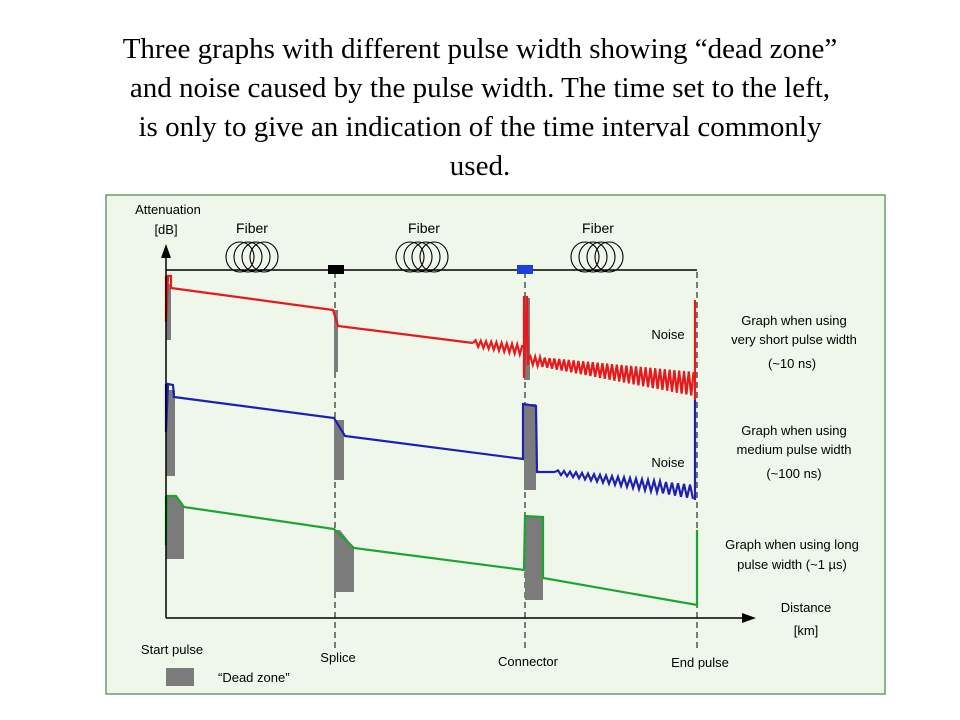 This screenshot has height=720, width=960. I want to click on connector-label: Connector, so click(528, 661).